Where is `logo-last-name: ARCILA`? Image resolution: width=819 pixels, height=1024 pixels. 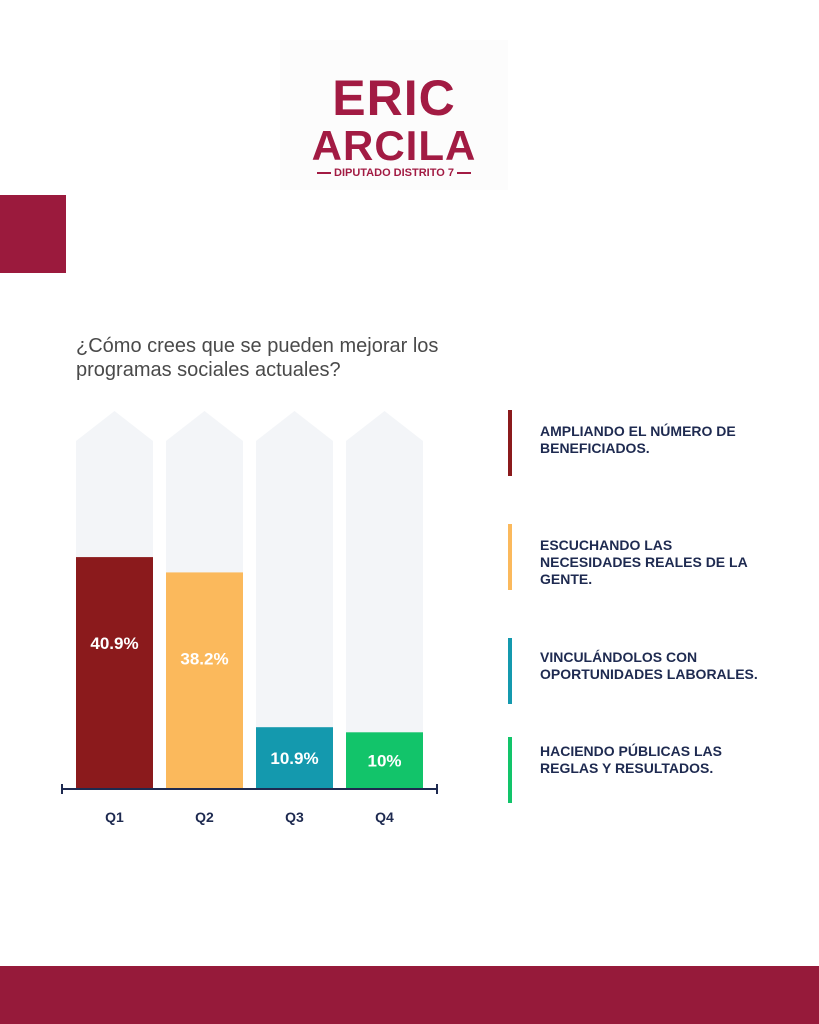
logo-last-name: ARCILA is located at coordinates (394, 145).